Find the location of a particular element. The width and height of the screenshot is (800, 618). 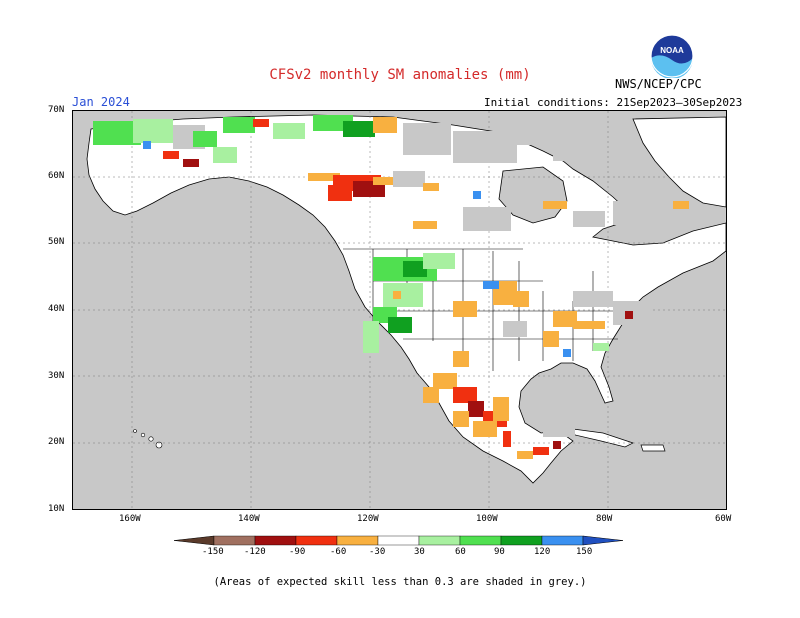

colorbar-label-8: 90 is located at coordinates (499, 552).